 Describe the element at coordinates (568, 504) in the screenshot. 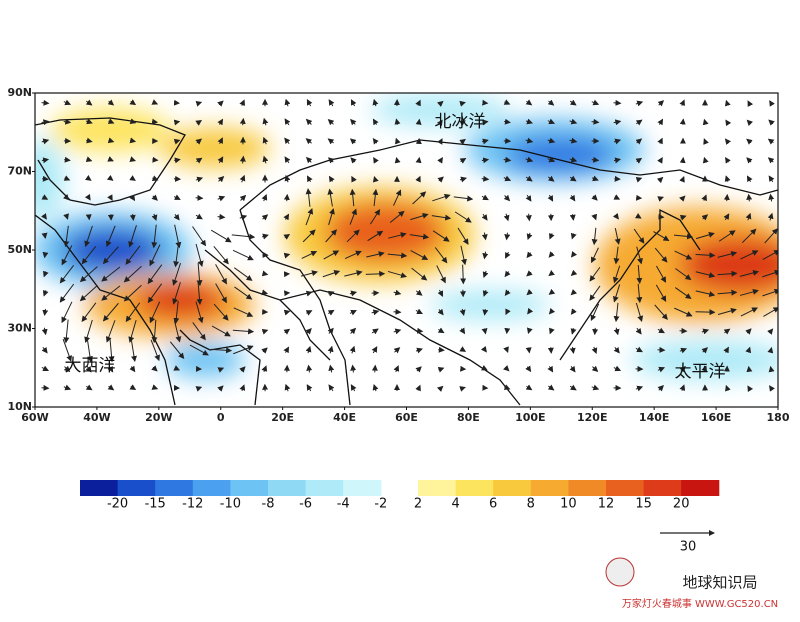

I see `colorbar-label: 10` at that location.